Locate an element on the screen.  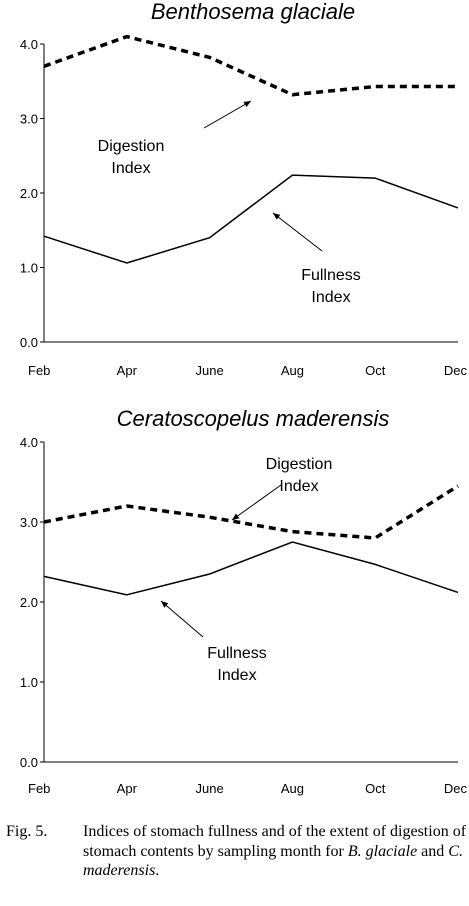
chart-title: Benthosema glaciale is located at coordinates (253, 12).